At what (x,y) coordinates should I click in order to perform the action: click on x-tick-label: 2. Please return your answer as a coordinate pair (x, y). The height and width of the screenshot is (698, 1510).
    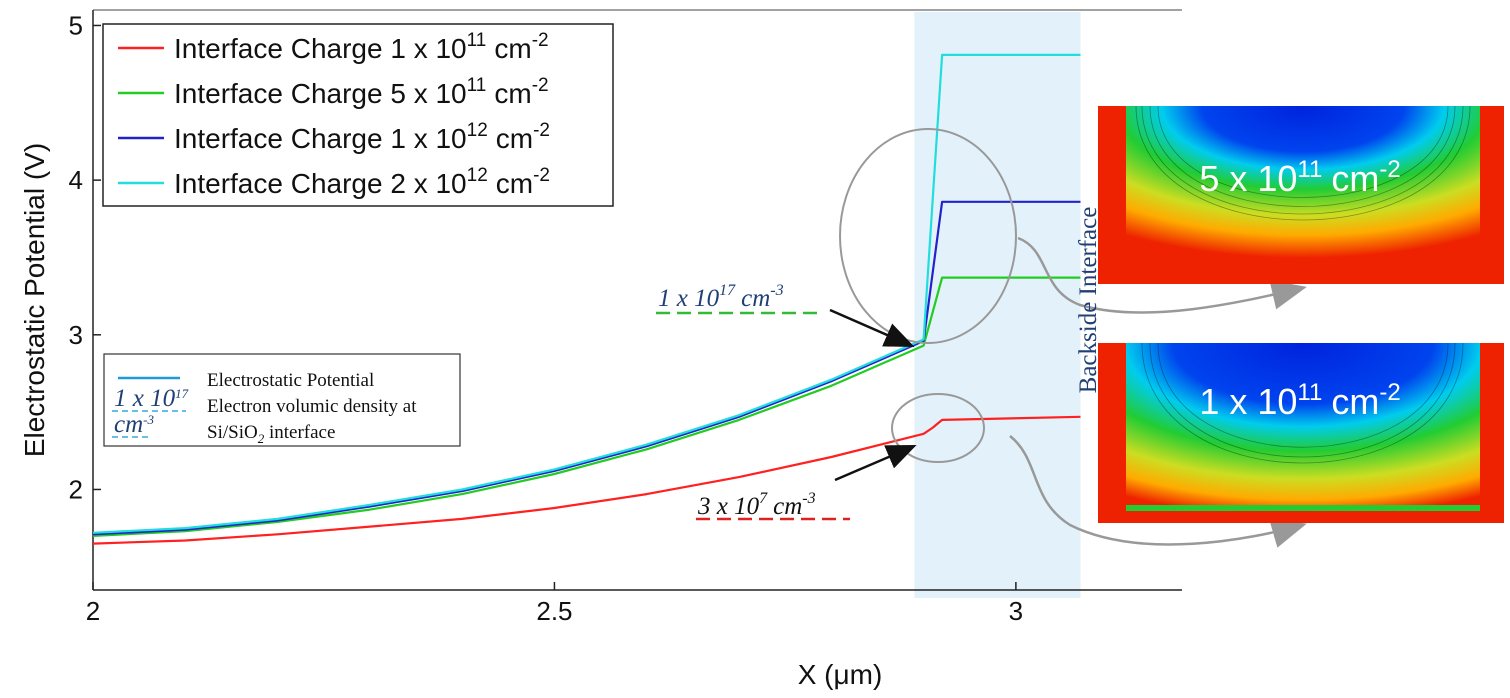
    Looking at the image, I should click on (93, 611).